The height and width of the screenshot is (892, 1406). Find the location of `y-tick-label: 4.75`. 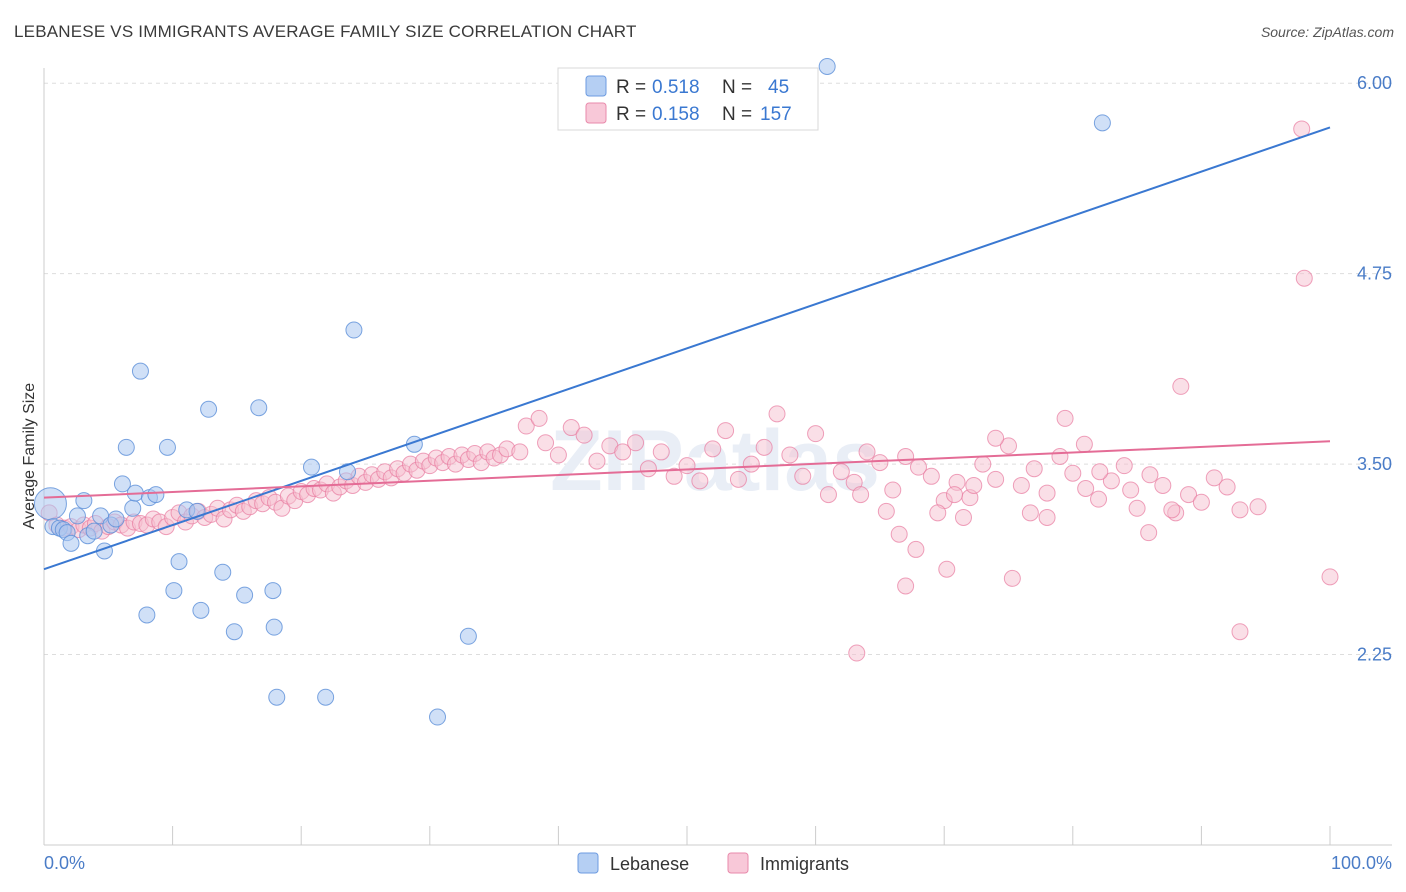

y-tick-label: 4.75 is located at coordinates (1374, 274).